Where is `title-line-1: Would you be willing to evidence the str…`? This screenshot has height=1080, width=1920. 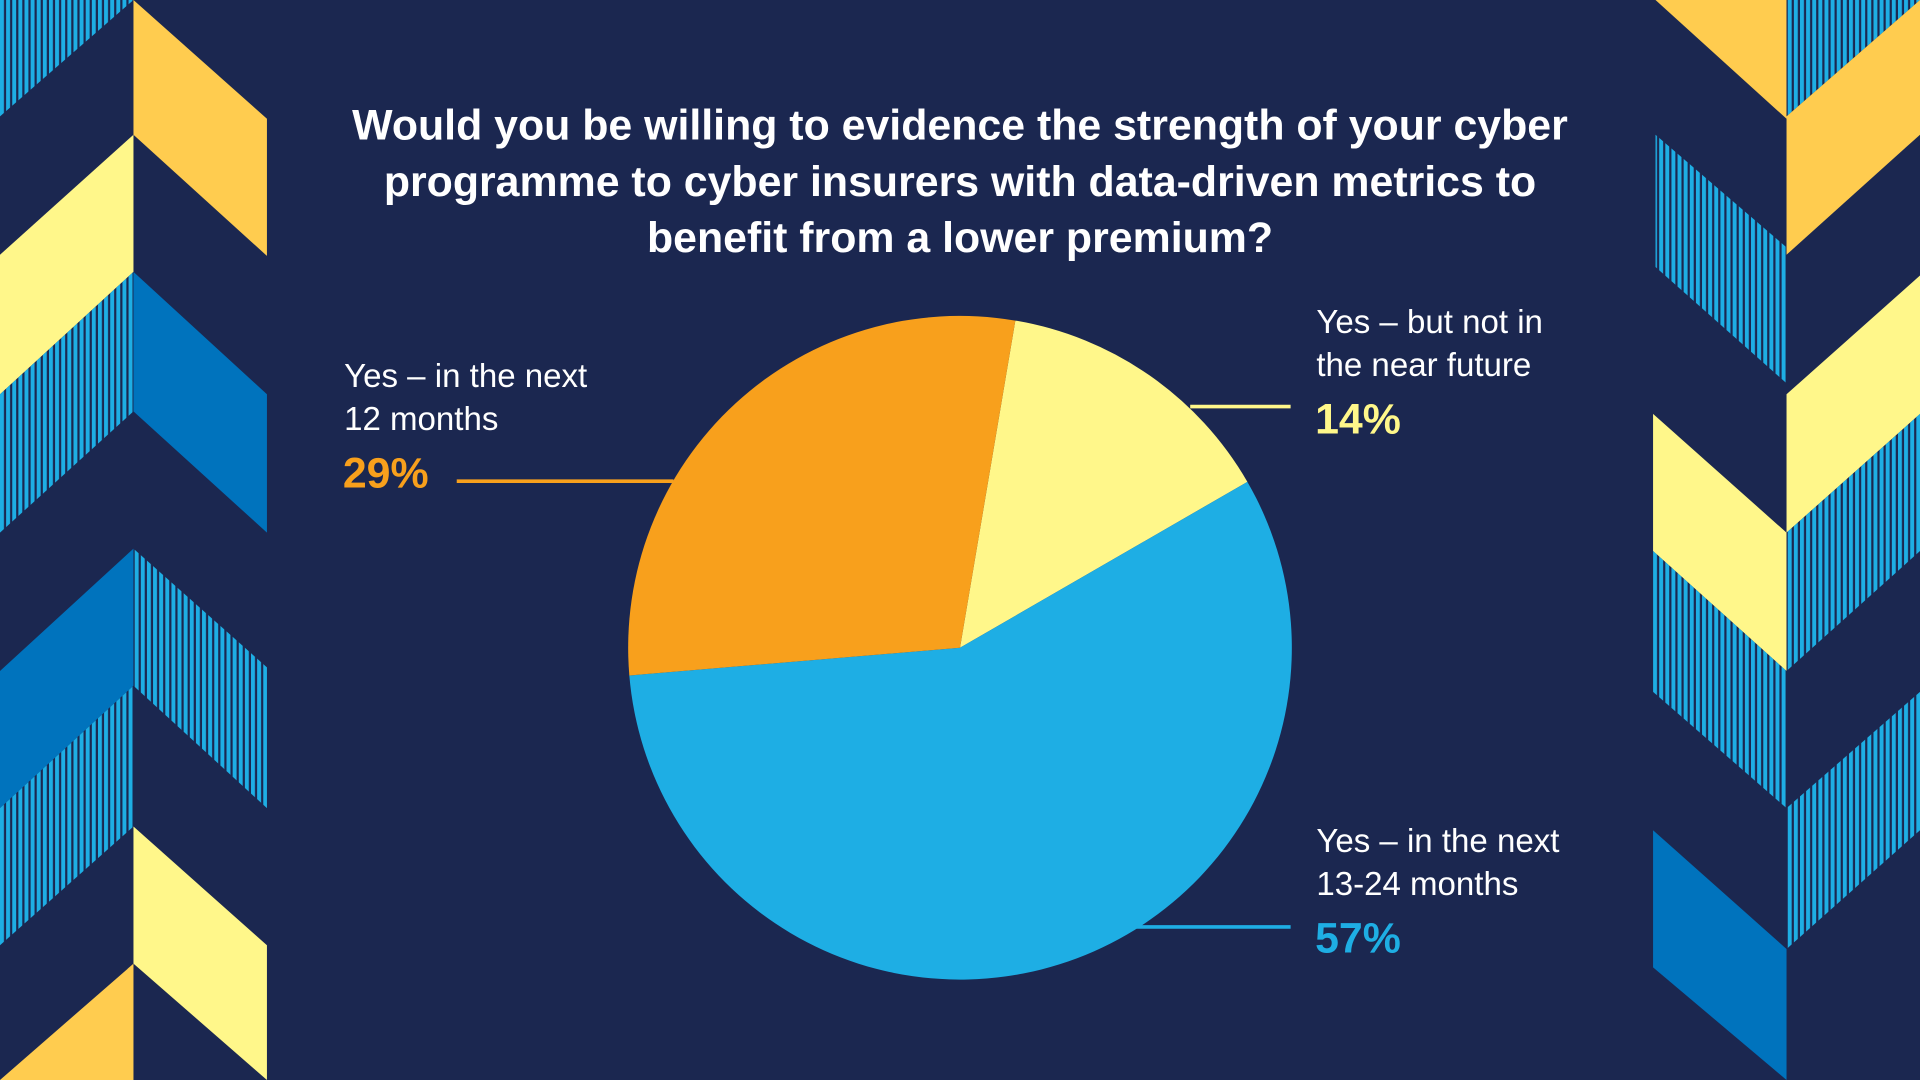 title-line-1: Would you be willing to evidence the str… is located at coordinates (960, 126).